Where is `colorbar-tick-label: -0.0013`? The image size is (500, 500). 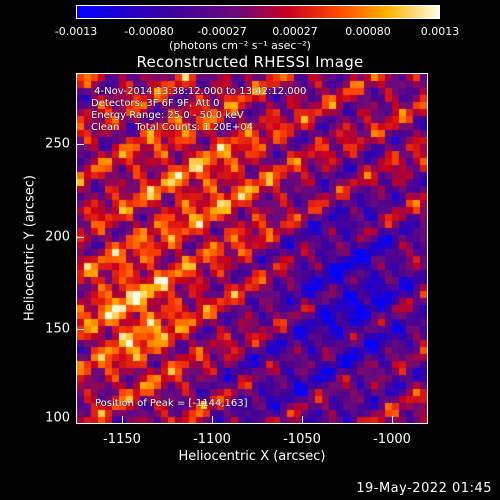 colorbar-tick-label: -0.0013 is located at coordinates (76, 31).